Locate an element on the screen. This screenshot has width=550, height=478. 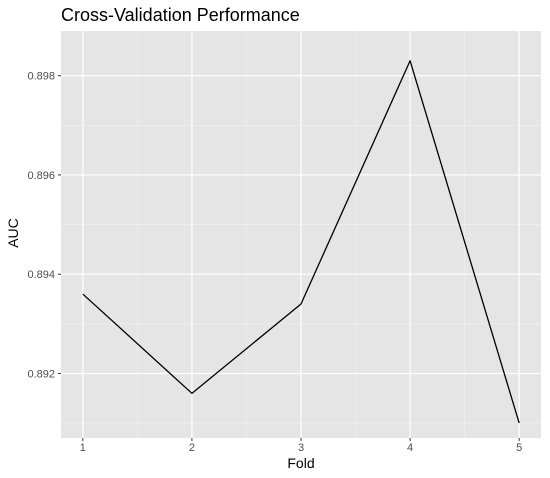
x-tick-label: 1 is located at coordinates (83, 448).